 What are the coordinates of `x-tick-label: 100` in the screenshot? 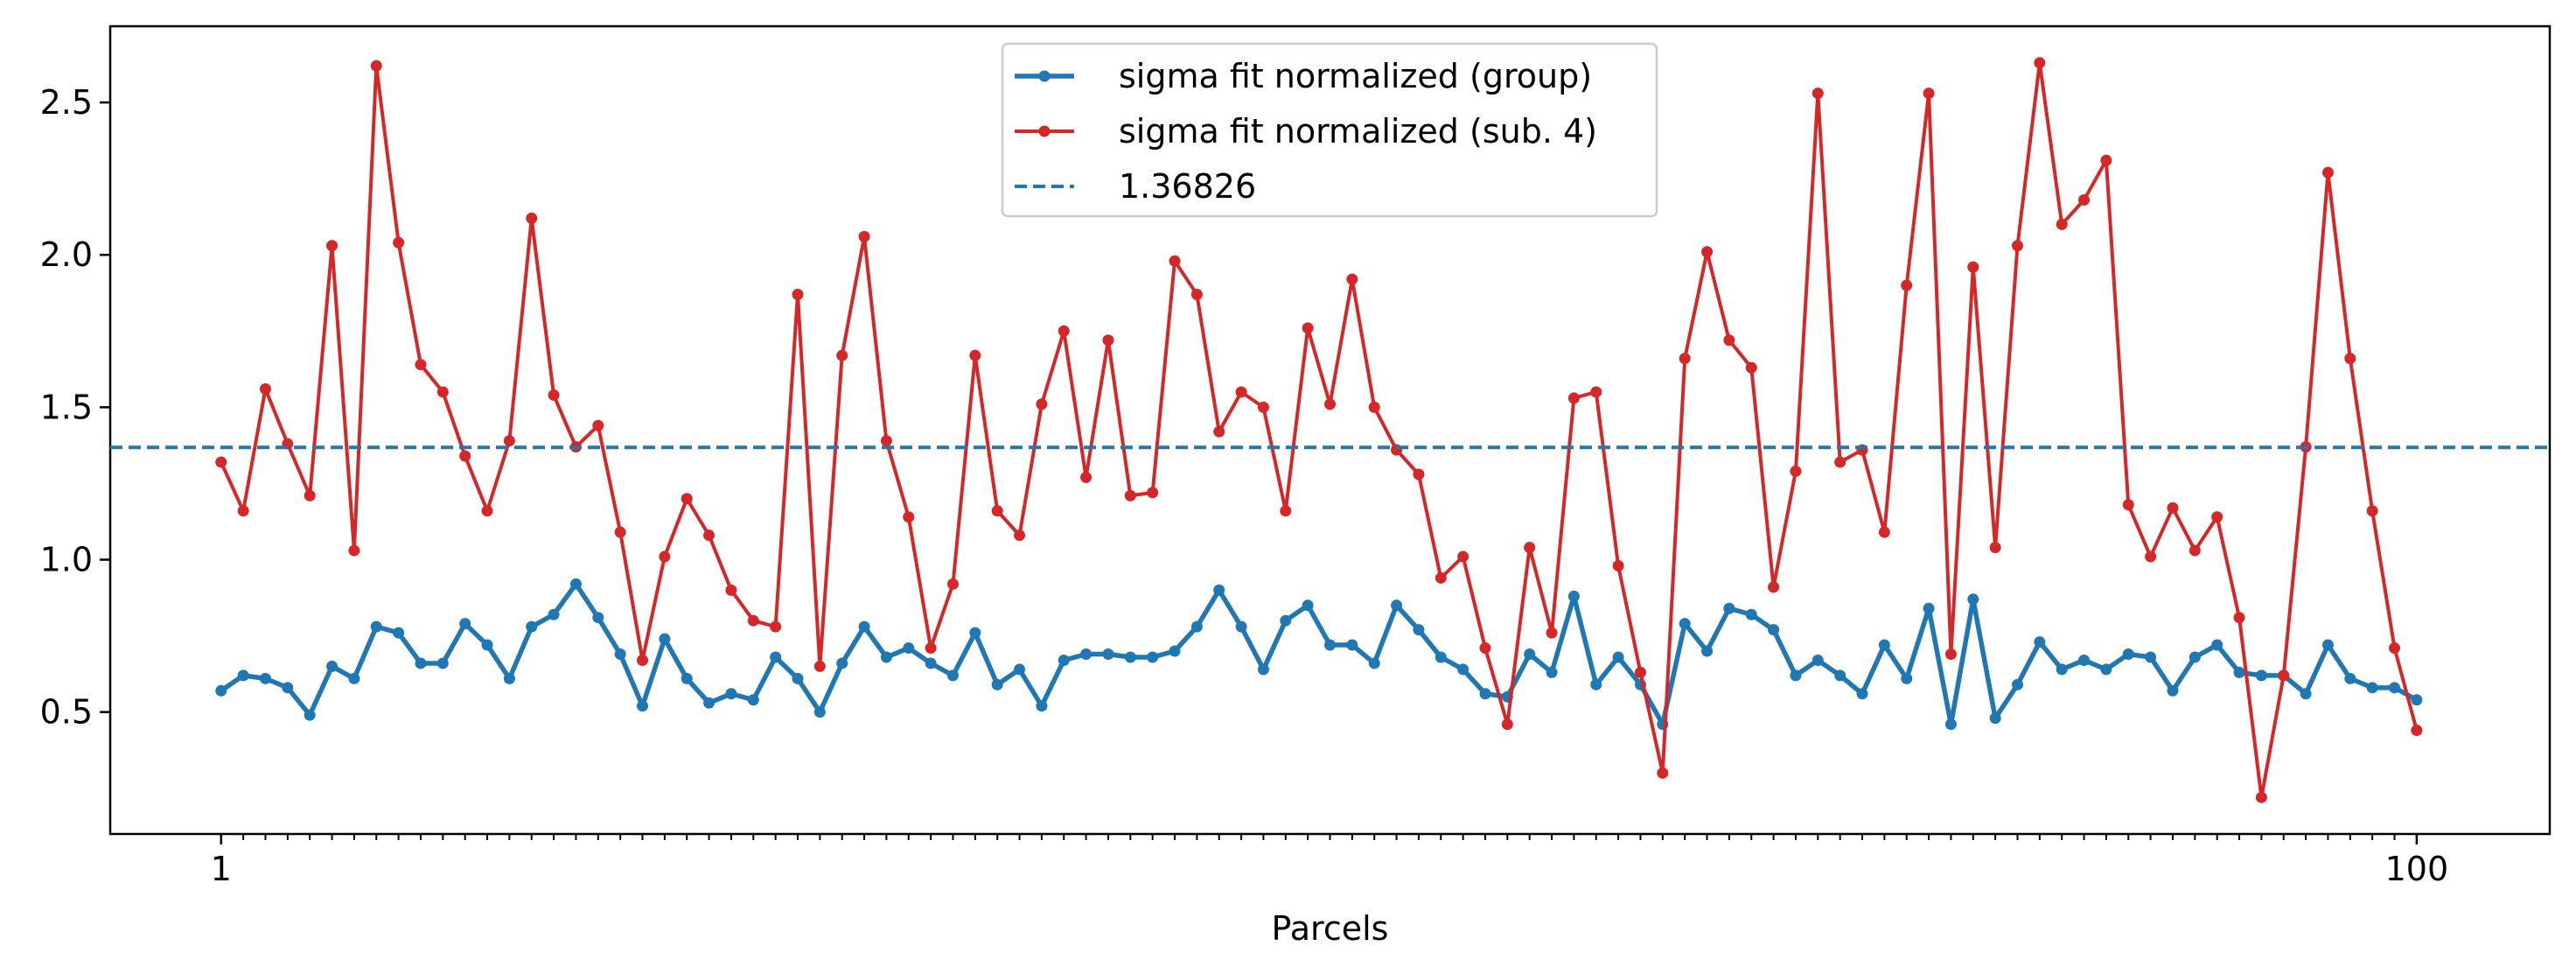 It's located at (2417, 869).